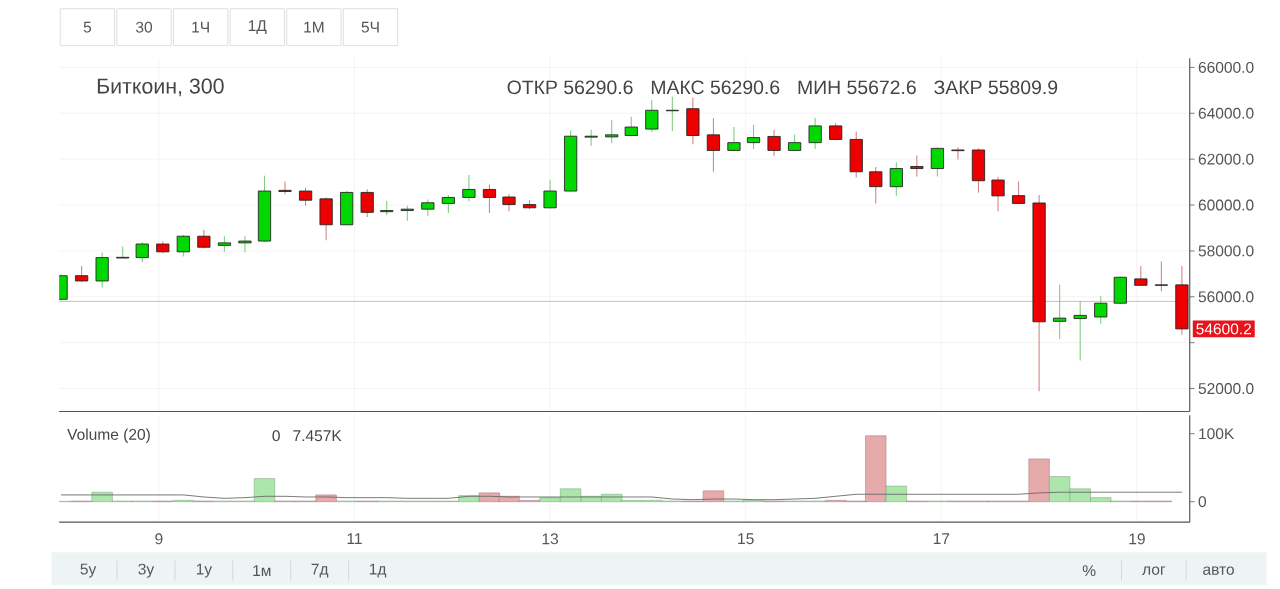 Image resolution: width=1280 pixels, height=589 pixels. What do you see at coordinates (715, 87) in the screenshot?
I see `annotation: МАКС 56290.6` at bounding box center [715, 87].